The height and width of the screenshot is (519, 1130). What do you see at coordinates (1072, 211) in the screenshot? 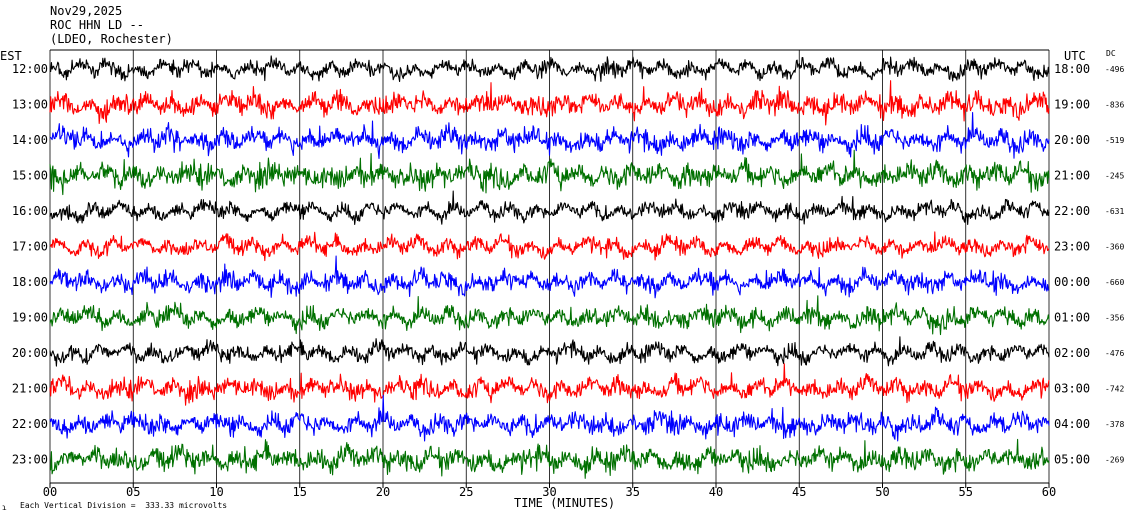
I see `utc-hour-label: 22:00` at bounding box center [1072, 211].